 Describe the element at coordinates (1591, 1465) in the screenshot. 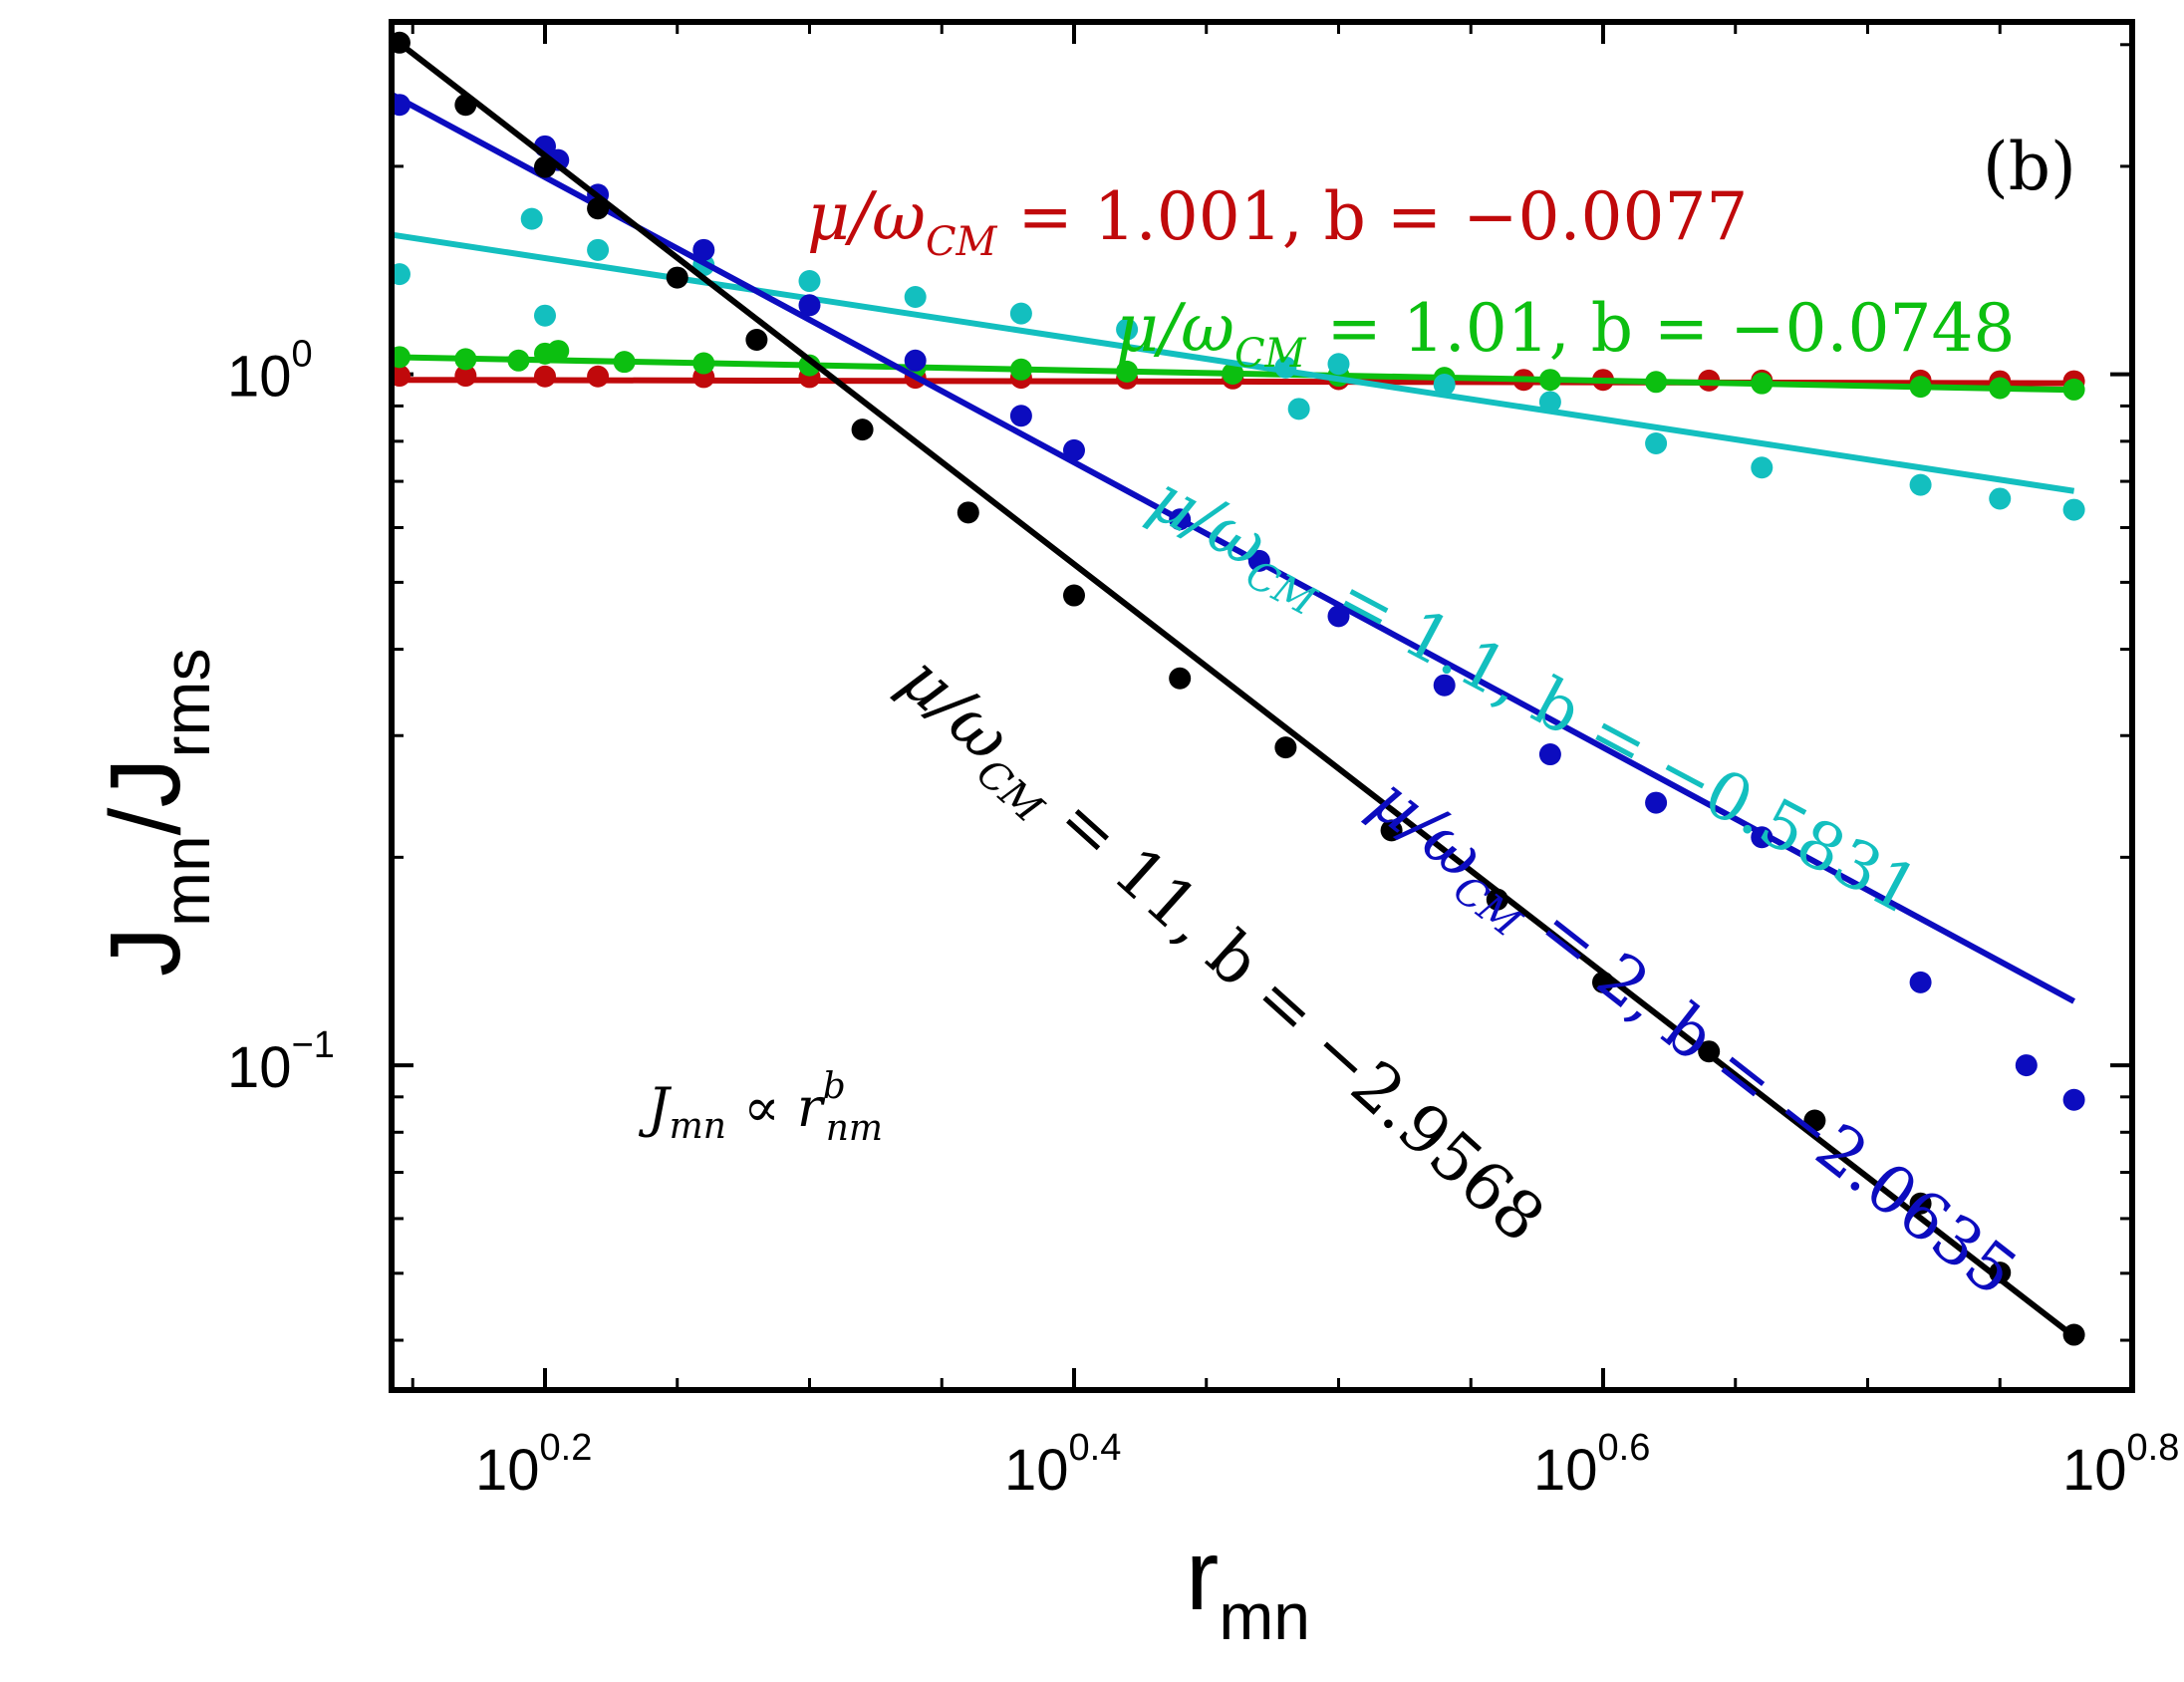

I see `x-tick-label: 100.6` at that location.